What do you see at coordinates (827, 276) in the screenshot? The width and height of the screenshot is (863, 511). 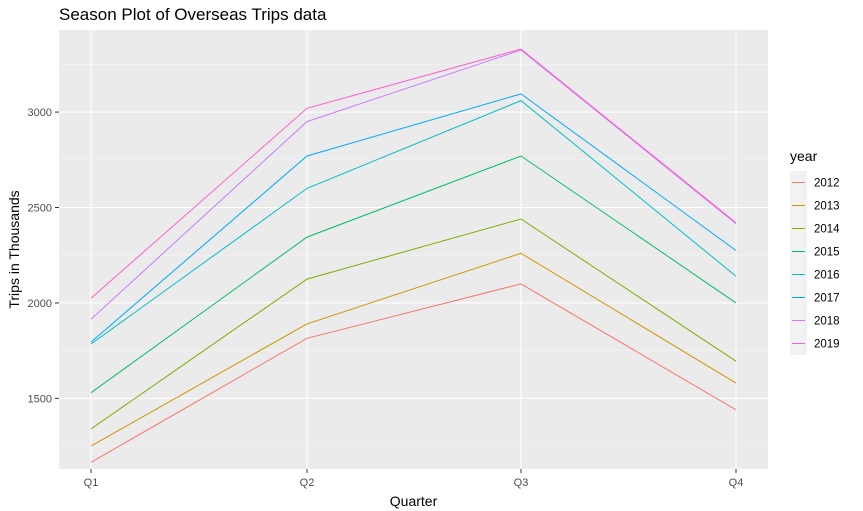 I see `legend-label-2016: 2016` at bounding box center [827, 276].